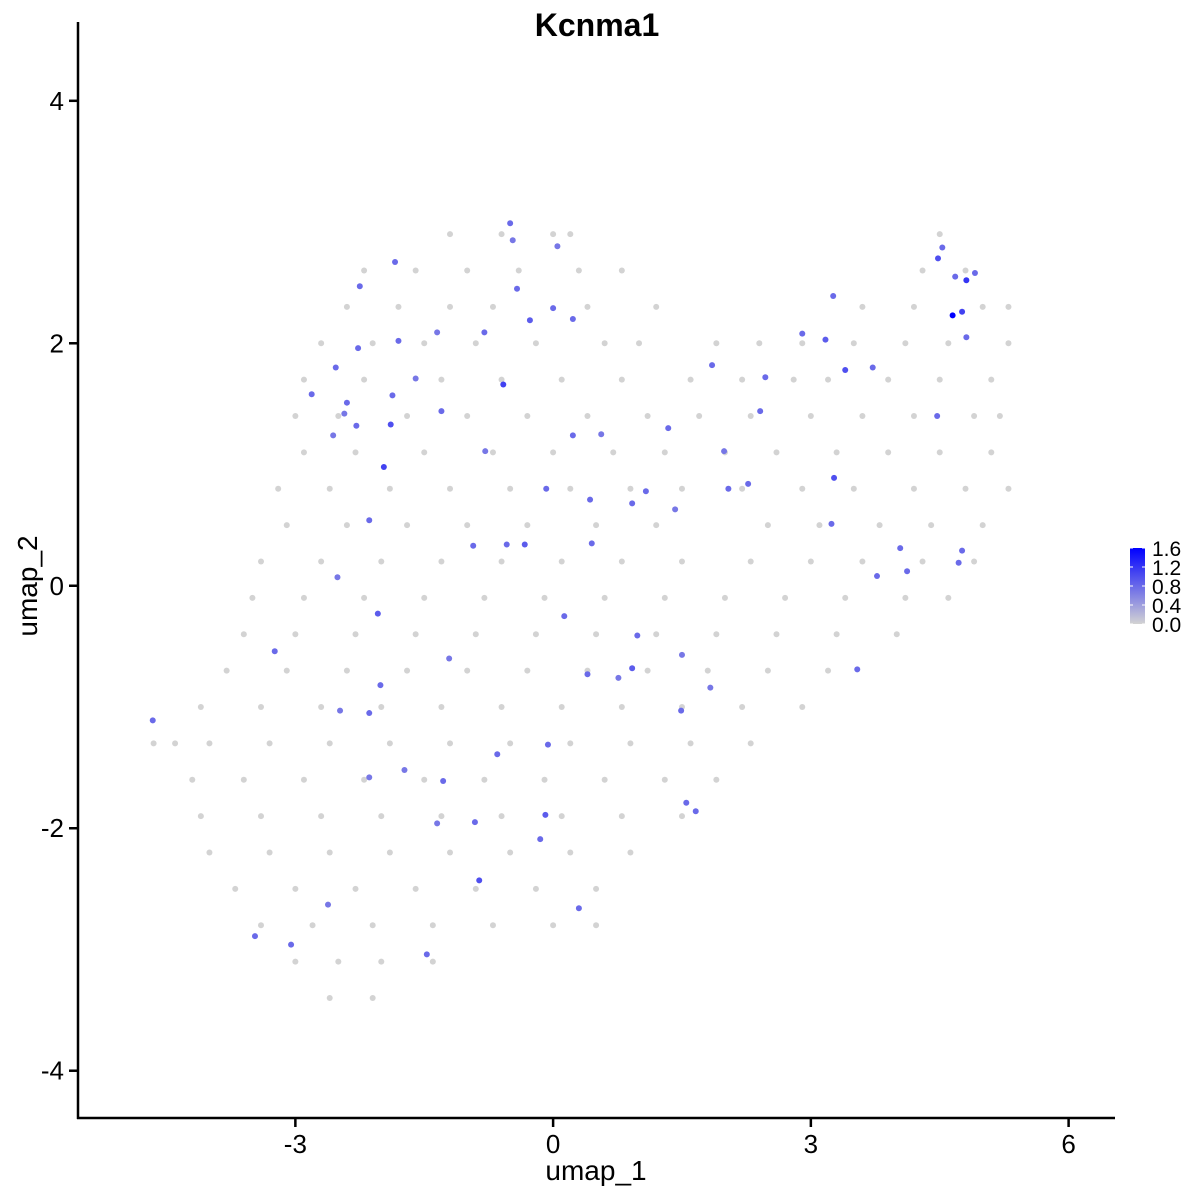 This screenshot has width=1200, height=1200. Describe the element at coordinates (295, 1144) in the screenshot. I see `x-tick-label: -3` at that location.